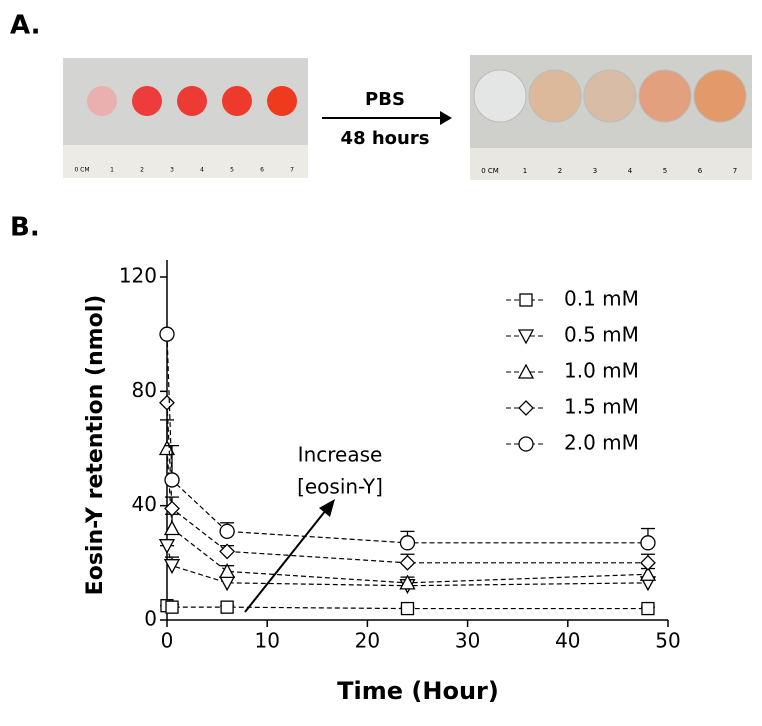 The width and height of the screenshot is (762, 726). Describe the element at coordinates (467, 641) in the screenshot. I see `x-tick-label: 30` at that location.